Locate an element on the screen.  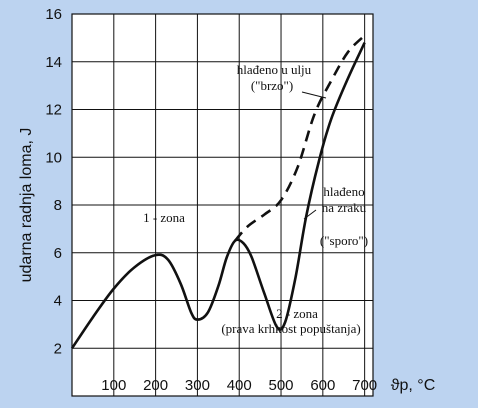
y-tick-label: 8 is located at coordinates (58, 205).